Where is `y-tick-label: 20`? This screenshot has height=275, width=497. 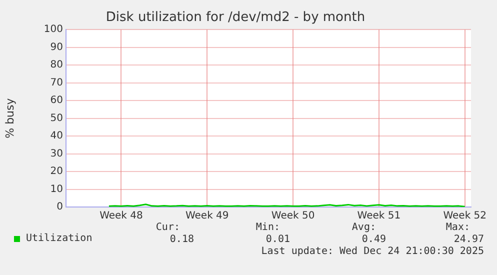
y-tick-label: 20 is located at coordinates (56, 172).